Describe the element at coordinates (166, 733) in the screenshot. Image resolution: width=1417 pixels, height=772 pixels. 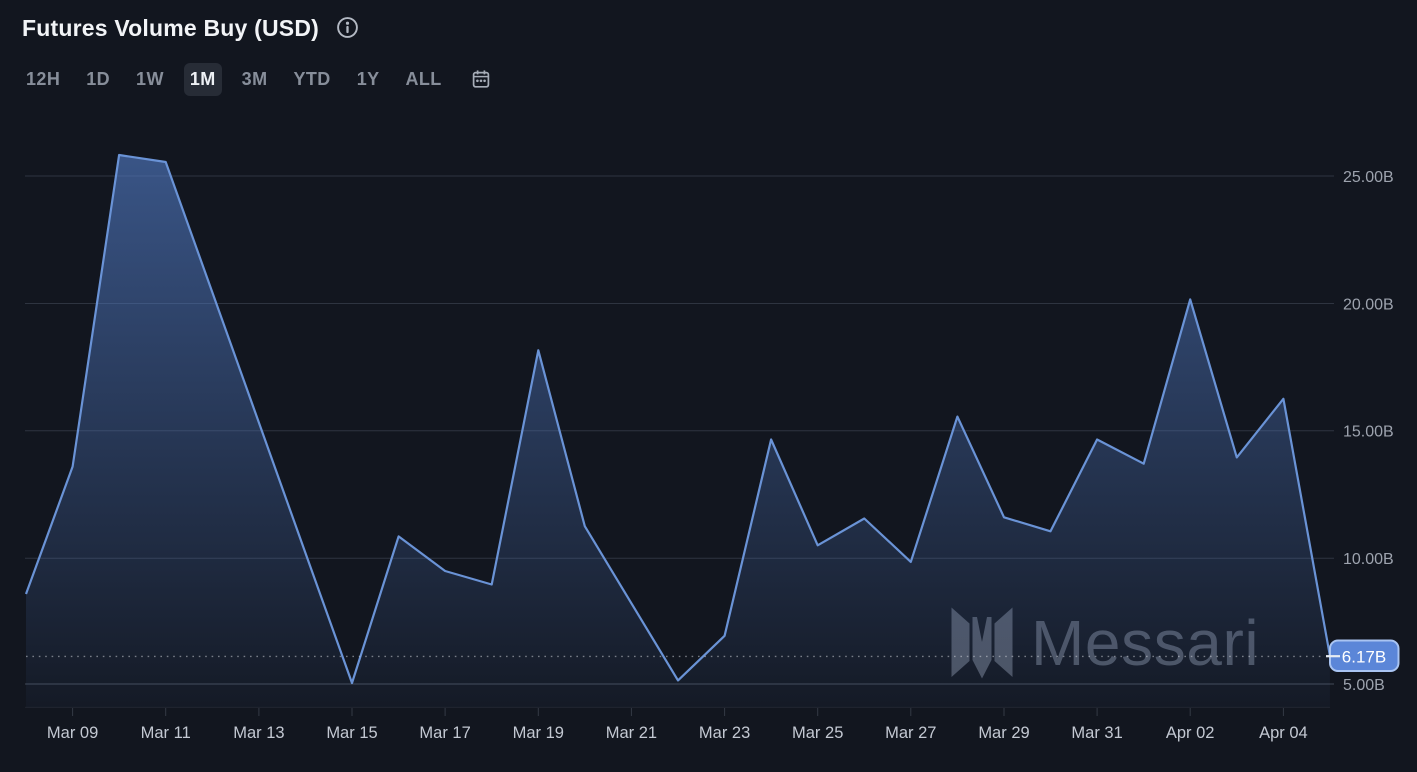
I see `svg-text: Mar 11` at that location.